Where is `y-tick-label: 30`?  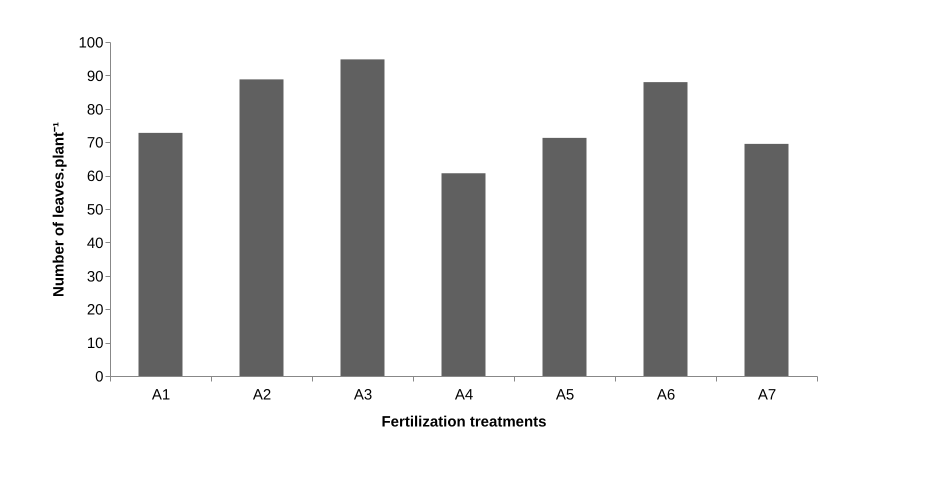
y-tick-label: 30 is located at coordinates (95, 277).